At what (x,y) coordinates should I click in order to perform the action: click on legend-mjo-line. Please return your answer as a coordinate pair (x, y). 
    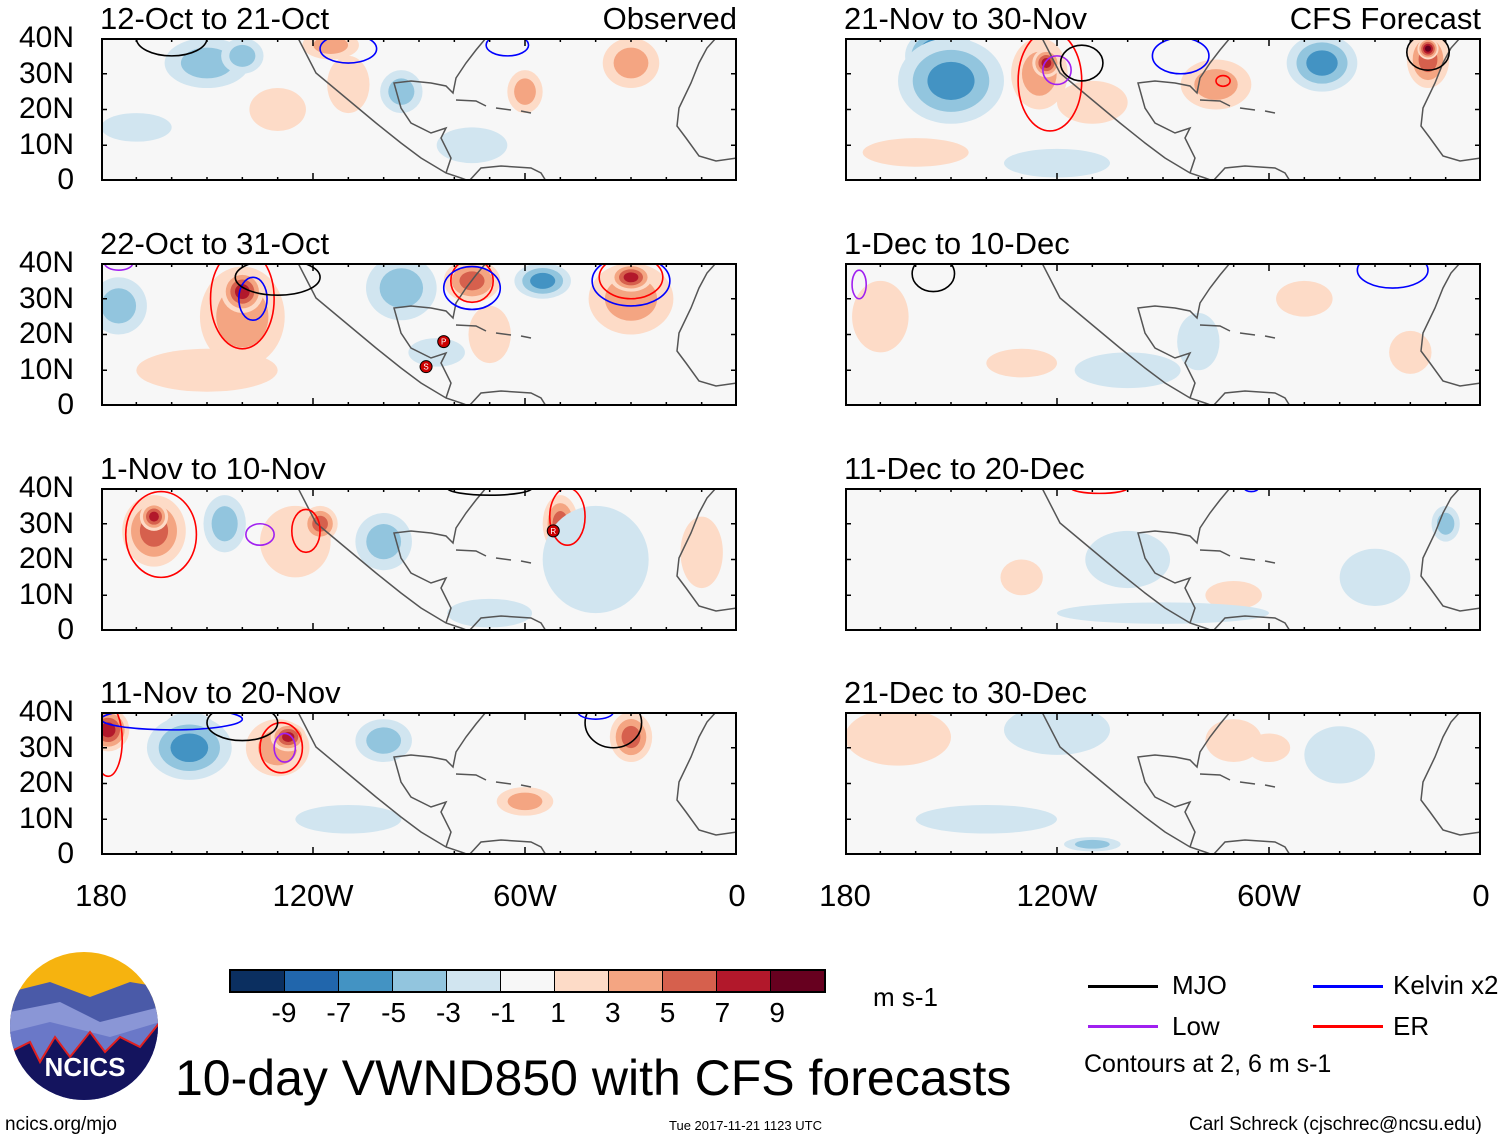
    Looking at the image, I should click on (1123, 986).